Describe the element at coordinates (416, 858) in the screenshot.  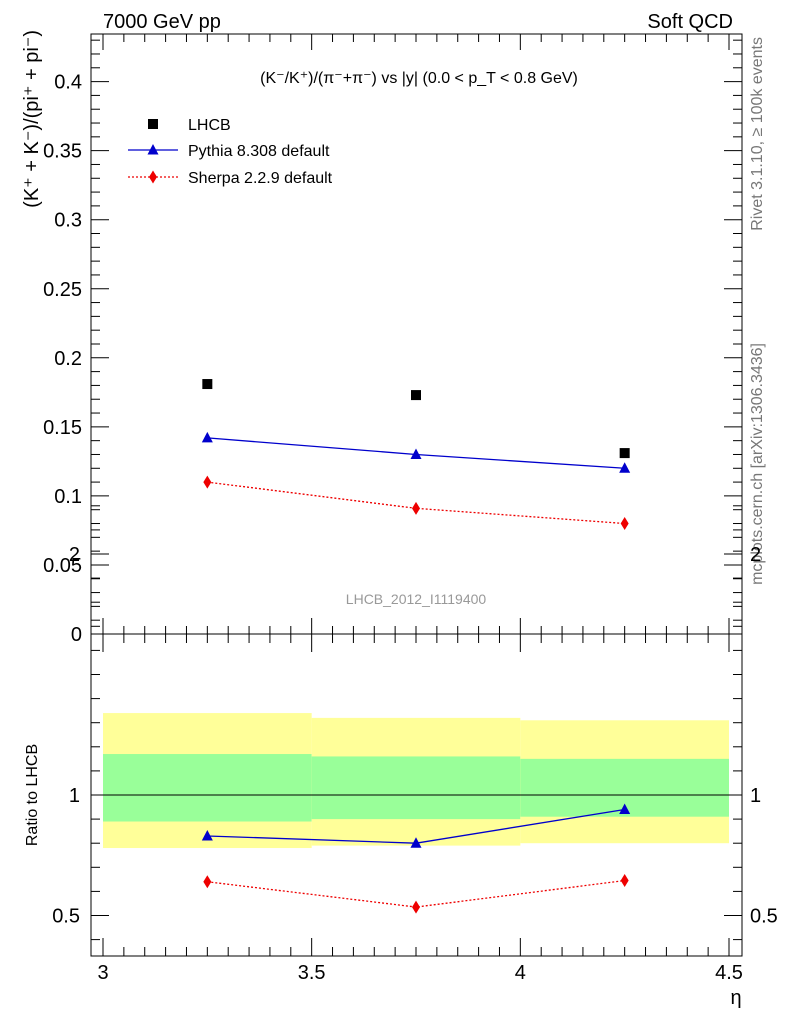
I see `ratio-series-layer` at that location.